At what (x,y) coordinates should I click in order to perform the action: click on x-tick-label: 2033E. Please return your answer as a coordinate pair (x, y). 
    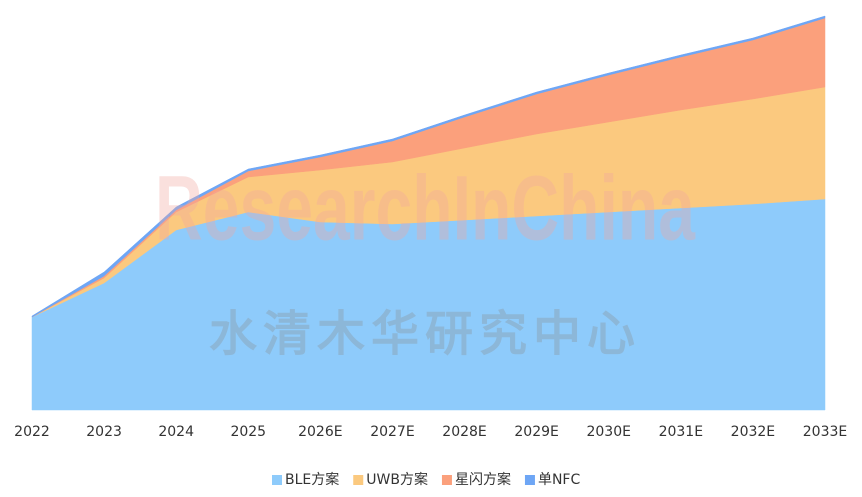
    Looking at the image, I should click on (825, 432).